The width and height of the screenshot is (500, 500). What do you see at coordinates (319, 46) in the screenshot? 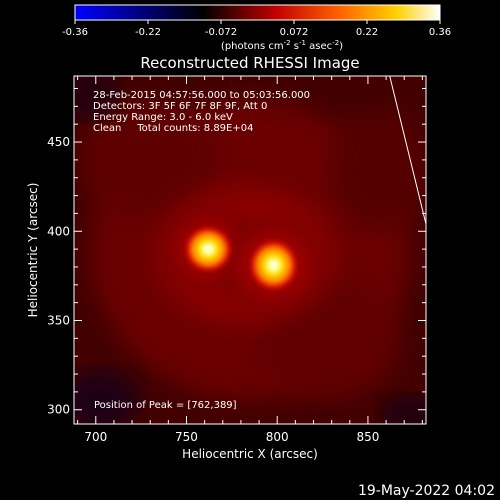
I see `unit-part-4: asec` at bounding box center [319, 46].